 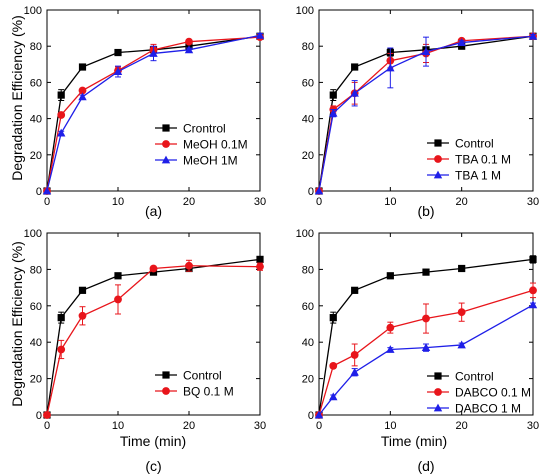 I want to click on legend-label: TBA 0.1 M, so click(x=483, y=160).